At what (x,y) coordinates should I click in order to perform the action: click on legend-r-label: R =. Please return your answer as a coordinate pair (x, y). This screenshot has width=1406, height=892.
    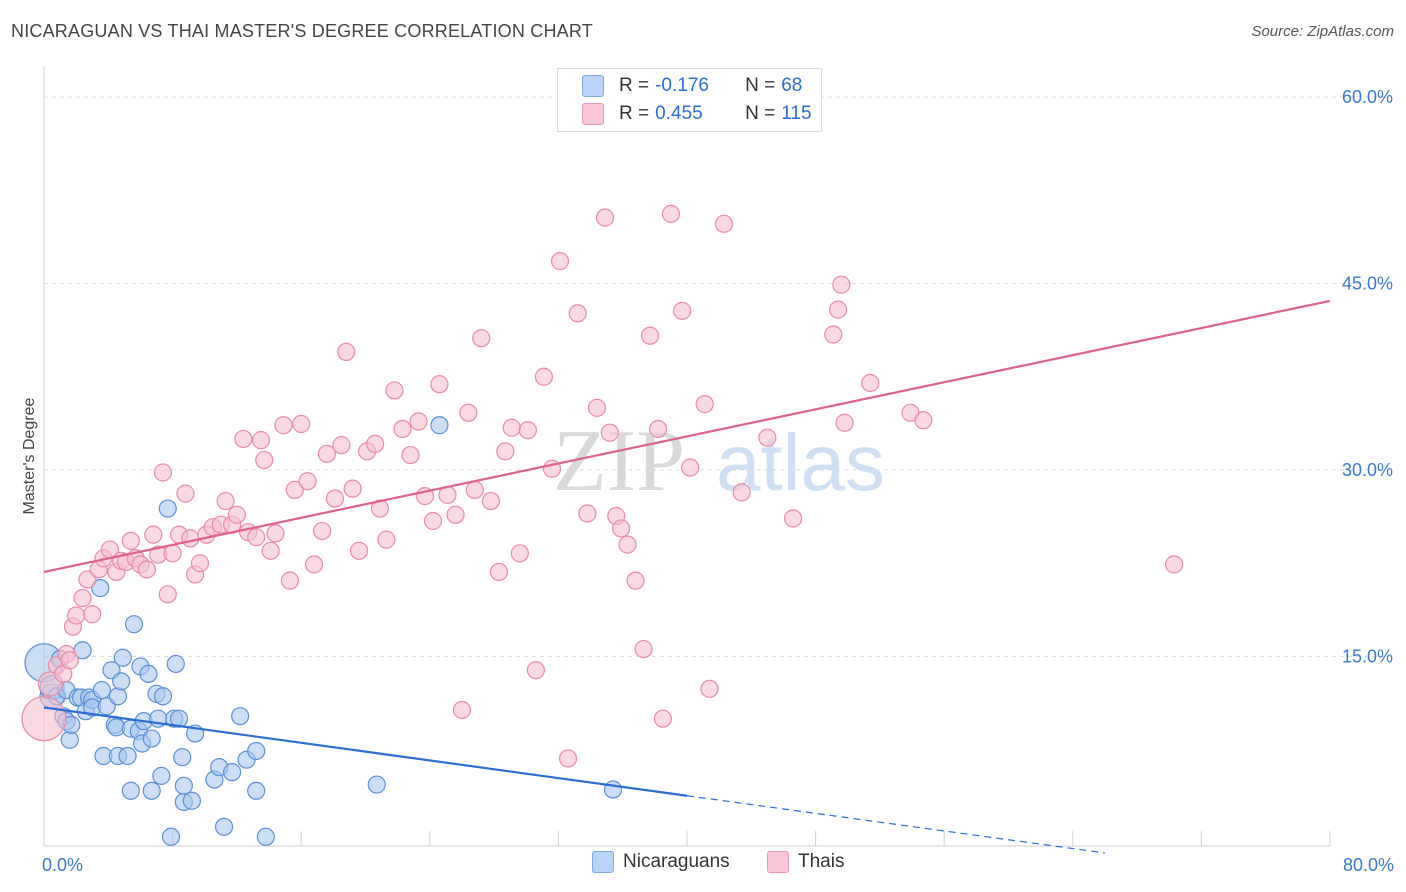
    Looking at the image, I should click on (634, 85).